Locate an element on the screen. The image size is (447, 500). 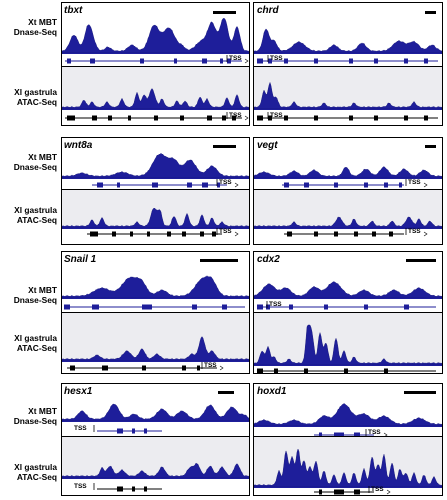
row-label-gastrula-3: Xl gastrula ATAC-Seq is located at coordinates (28, 343).